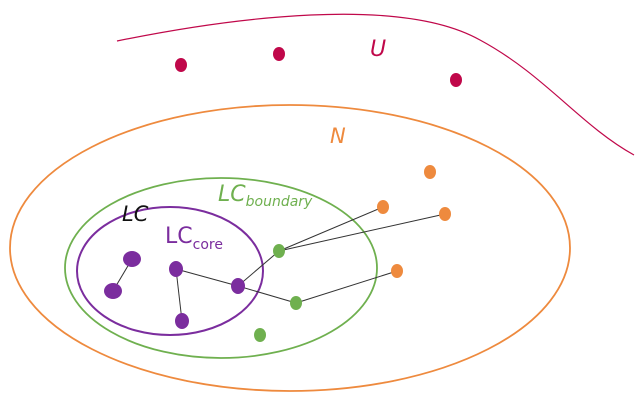  What do you see at coordinates (378, 49) in the screenshot?
I see `u-label: U` at bounding box center [378, 49].